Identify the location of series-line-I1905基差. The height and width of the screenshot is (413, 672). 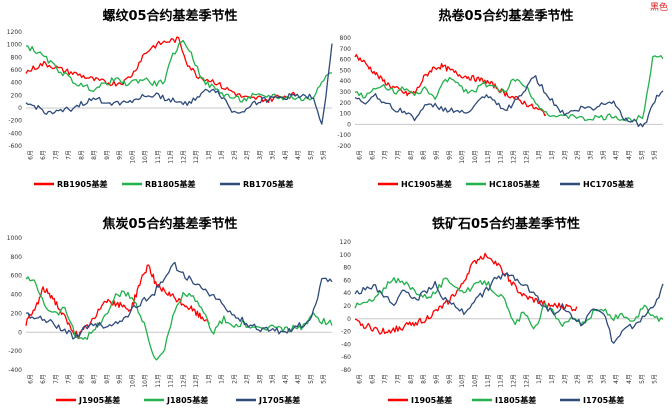
(466, 293).